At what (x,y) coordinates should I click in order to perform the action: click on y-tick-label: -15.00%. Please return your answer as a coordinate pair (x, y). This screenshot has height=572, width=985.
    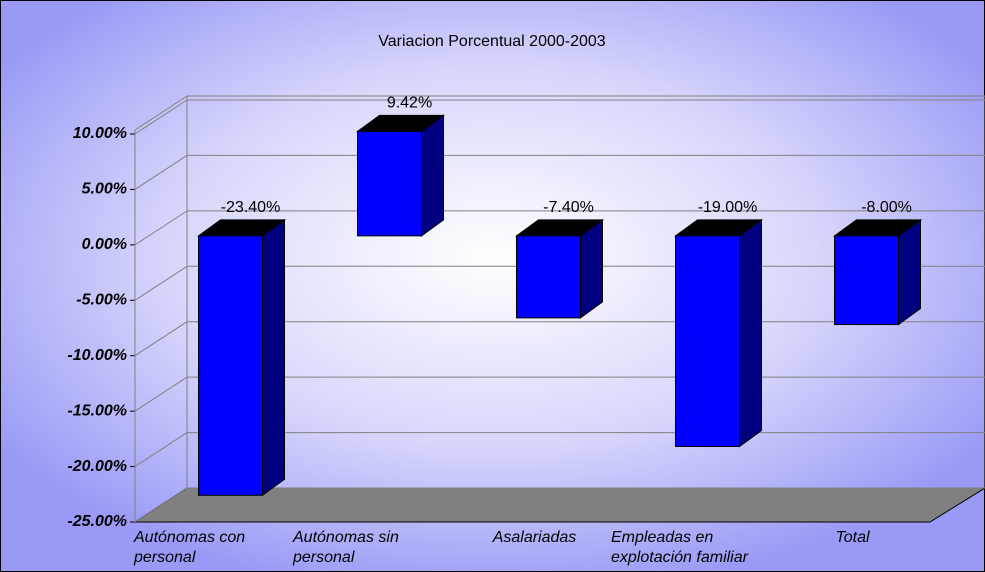
    Looking at the image, I should click on (97, 410).